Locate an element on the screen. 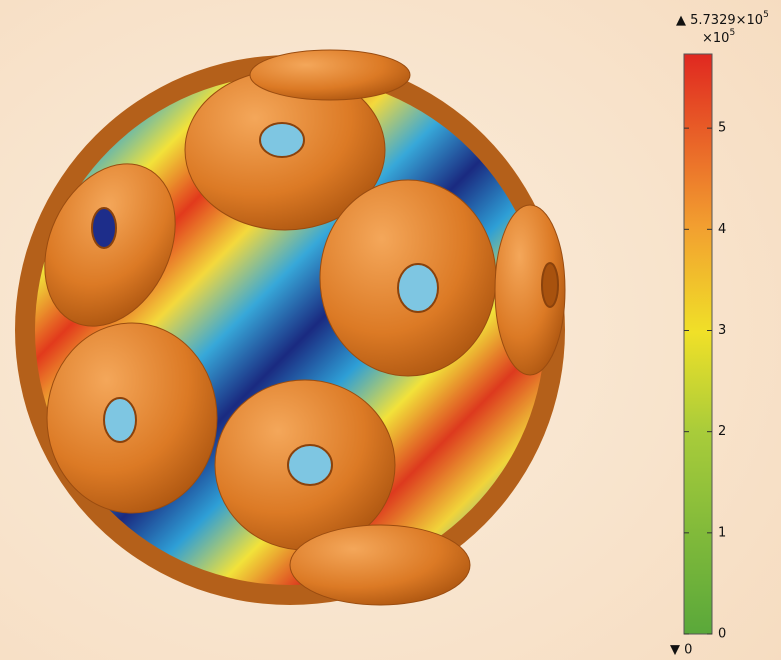 Image resolution: width=781 pixels, height=664 pixels. max-label: ▲ 5.7329×10 is located at coordinates (719, 20).